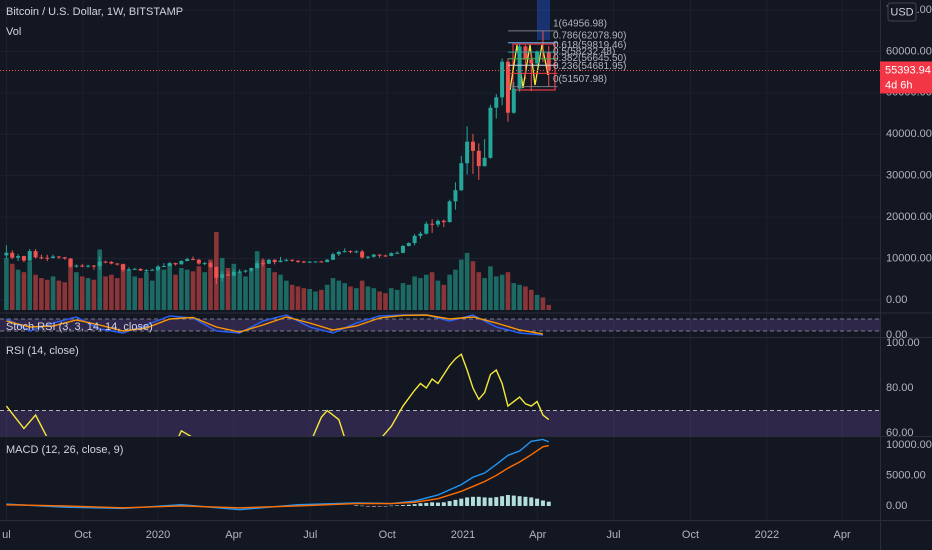  Describe the element at coordinates (440, 423) in the screenshot. I see `band` at that location.